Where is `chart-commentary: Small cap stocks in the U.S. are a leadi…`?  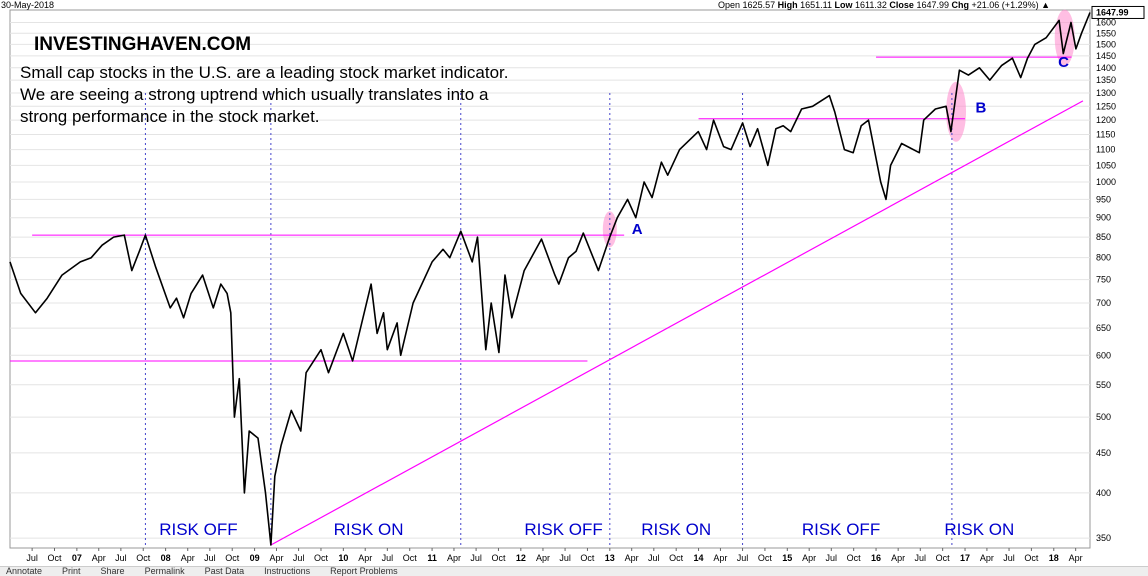 chart-commentary: Small cap stocks in the U.S. are a leadi… is located at coordinates (264, 94).